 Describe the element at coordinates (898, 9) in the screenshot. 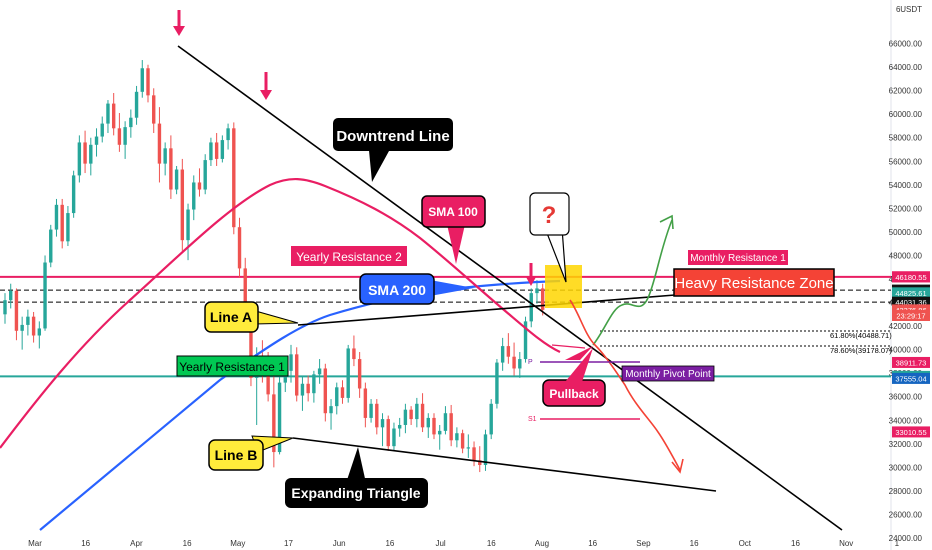

I see `currency-prefix-label: 6` at that location.